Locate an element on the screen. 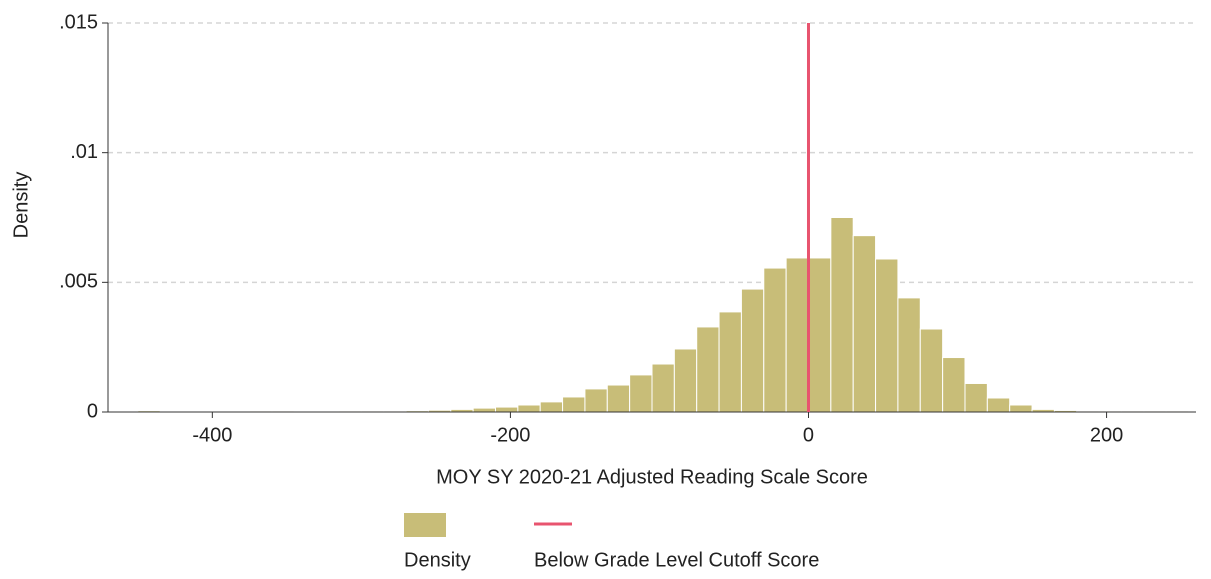 The width and height of the screenshot is (1211, 579). x-tick-label: -200 is located at coordinates (510, 435).